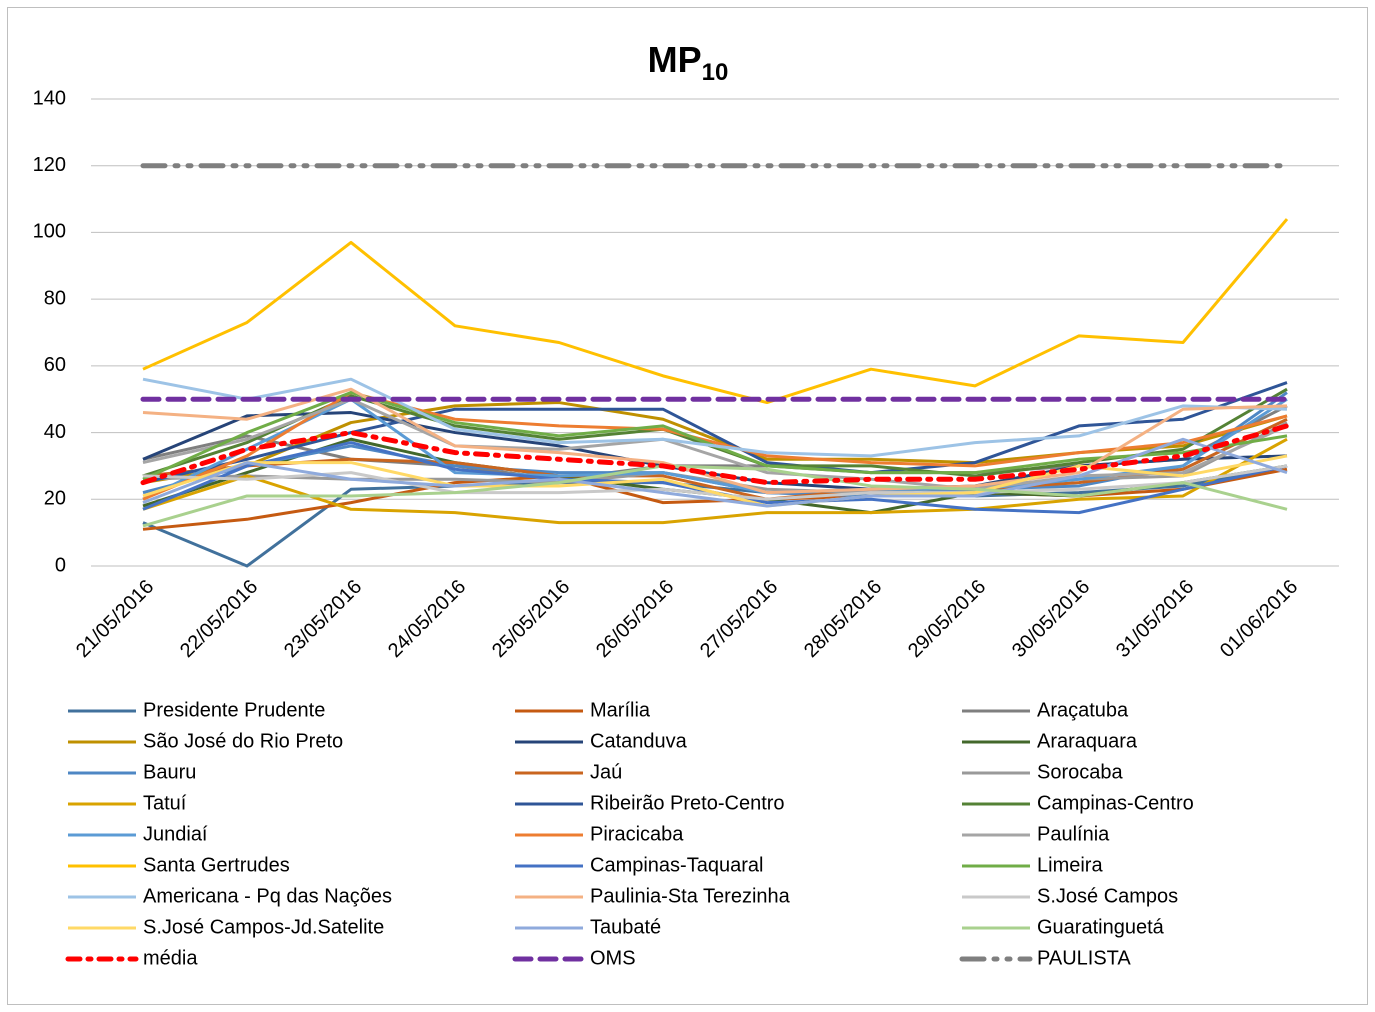  Describe the element at coordinates (1083, 710) in the screenshot. I see `legend-label: Araçatuba` at that location.